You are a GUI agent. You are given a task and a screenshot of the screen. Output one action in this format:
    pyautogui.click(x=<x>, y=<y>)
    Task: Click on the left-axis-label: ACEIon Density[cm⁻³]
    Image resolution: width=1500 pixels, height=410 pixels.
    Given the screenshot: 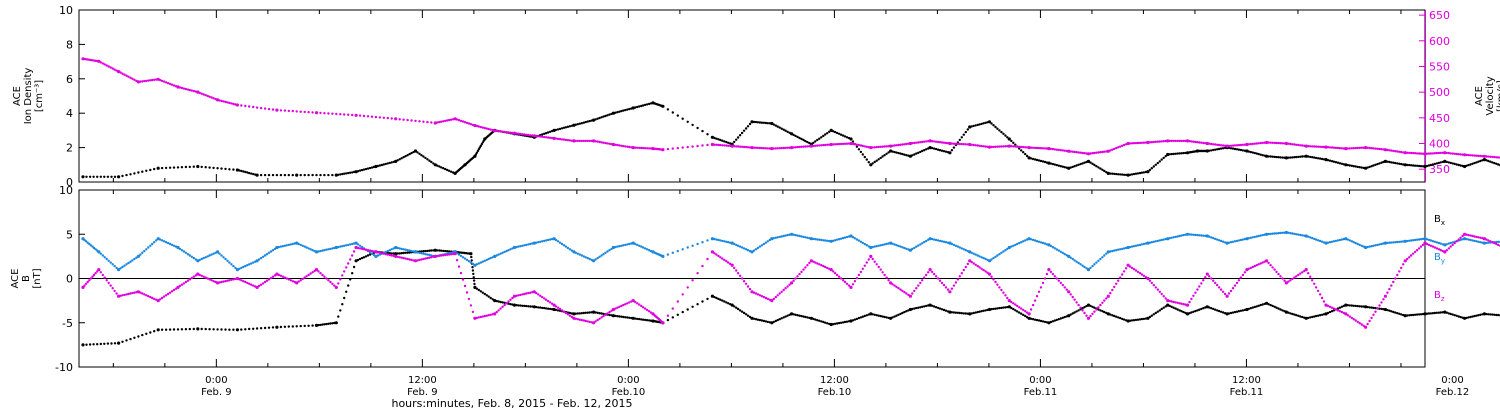 What is the action you would take?
    pyautogui.click(x=28, y=96)
    